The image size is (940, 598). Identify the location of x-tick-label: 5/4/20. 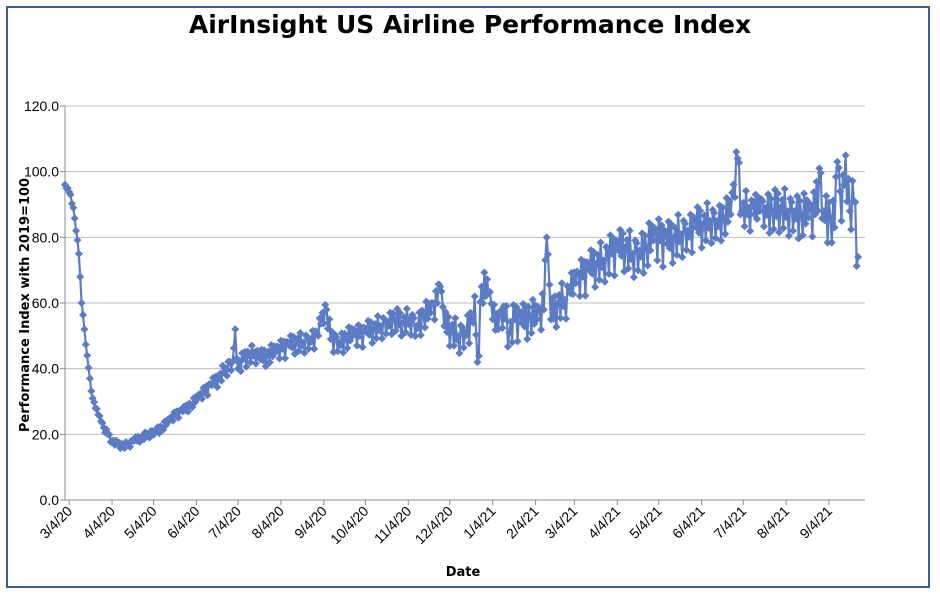
(140, 522).